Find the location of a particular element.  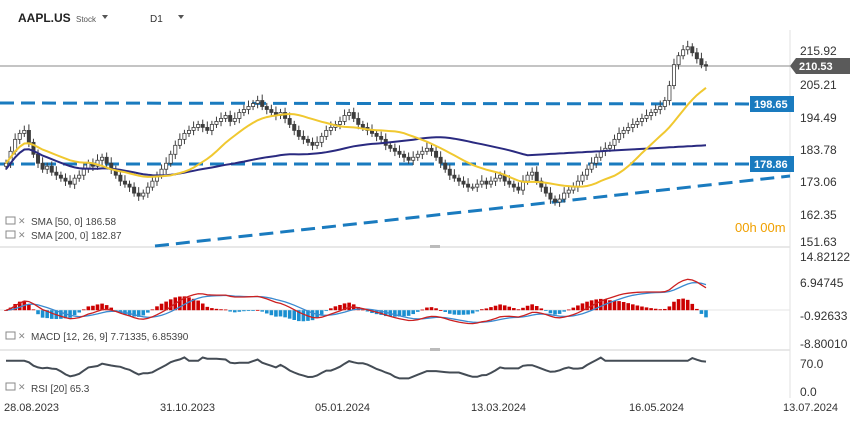

resistance-line is located at coordinates (395, 103).